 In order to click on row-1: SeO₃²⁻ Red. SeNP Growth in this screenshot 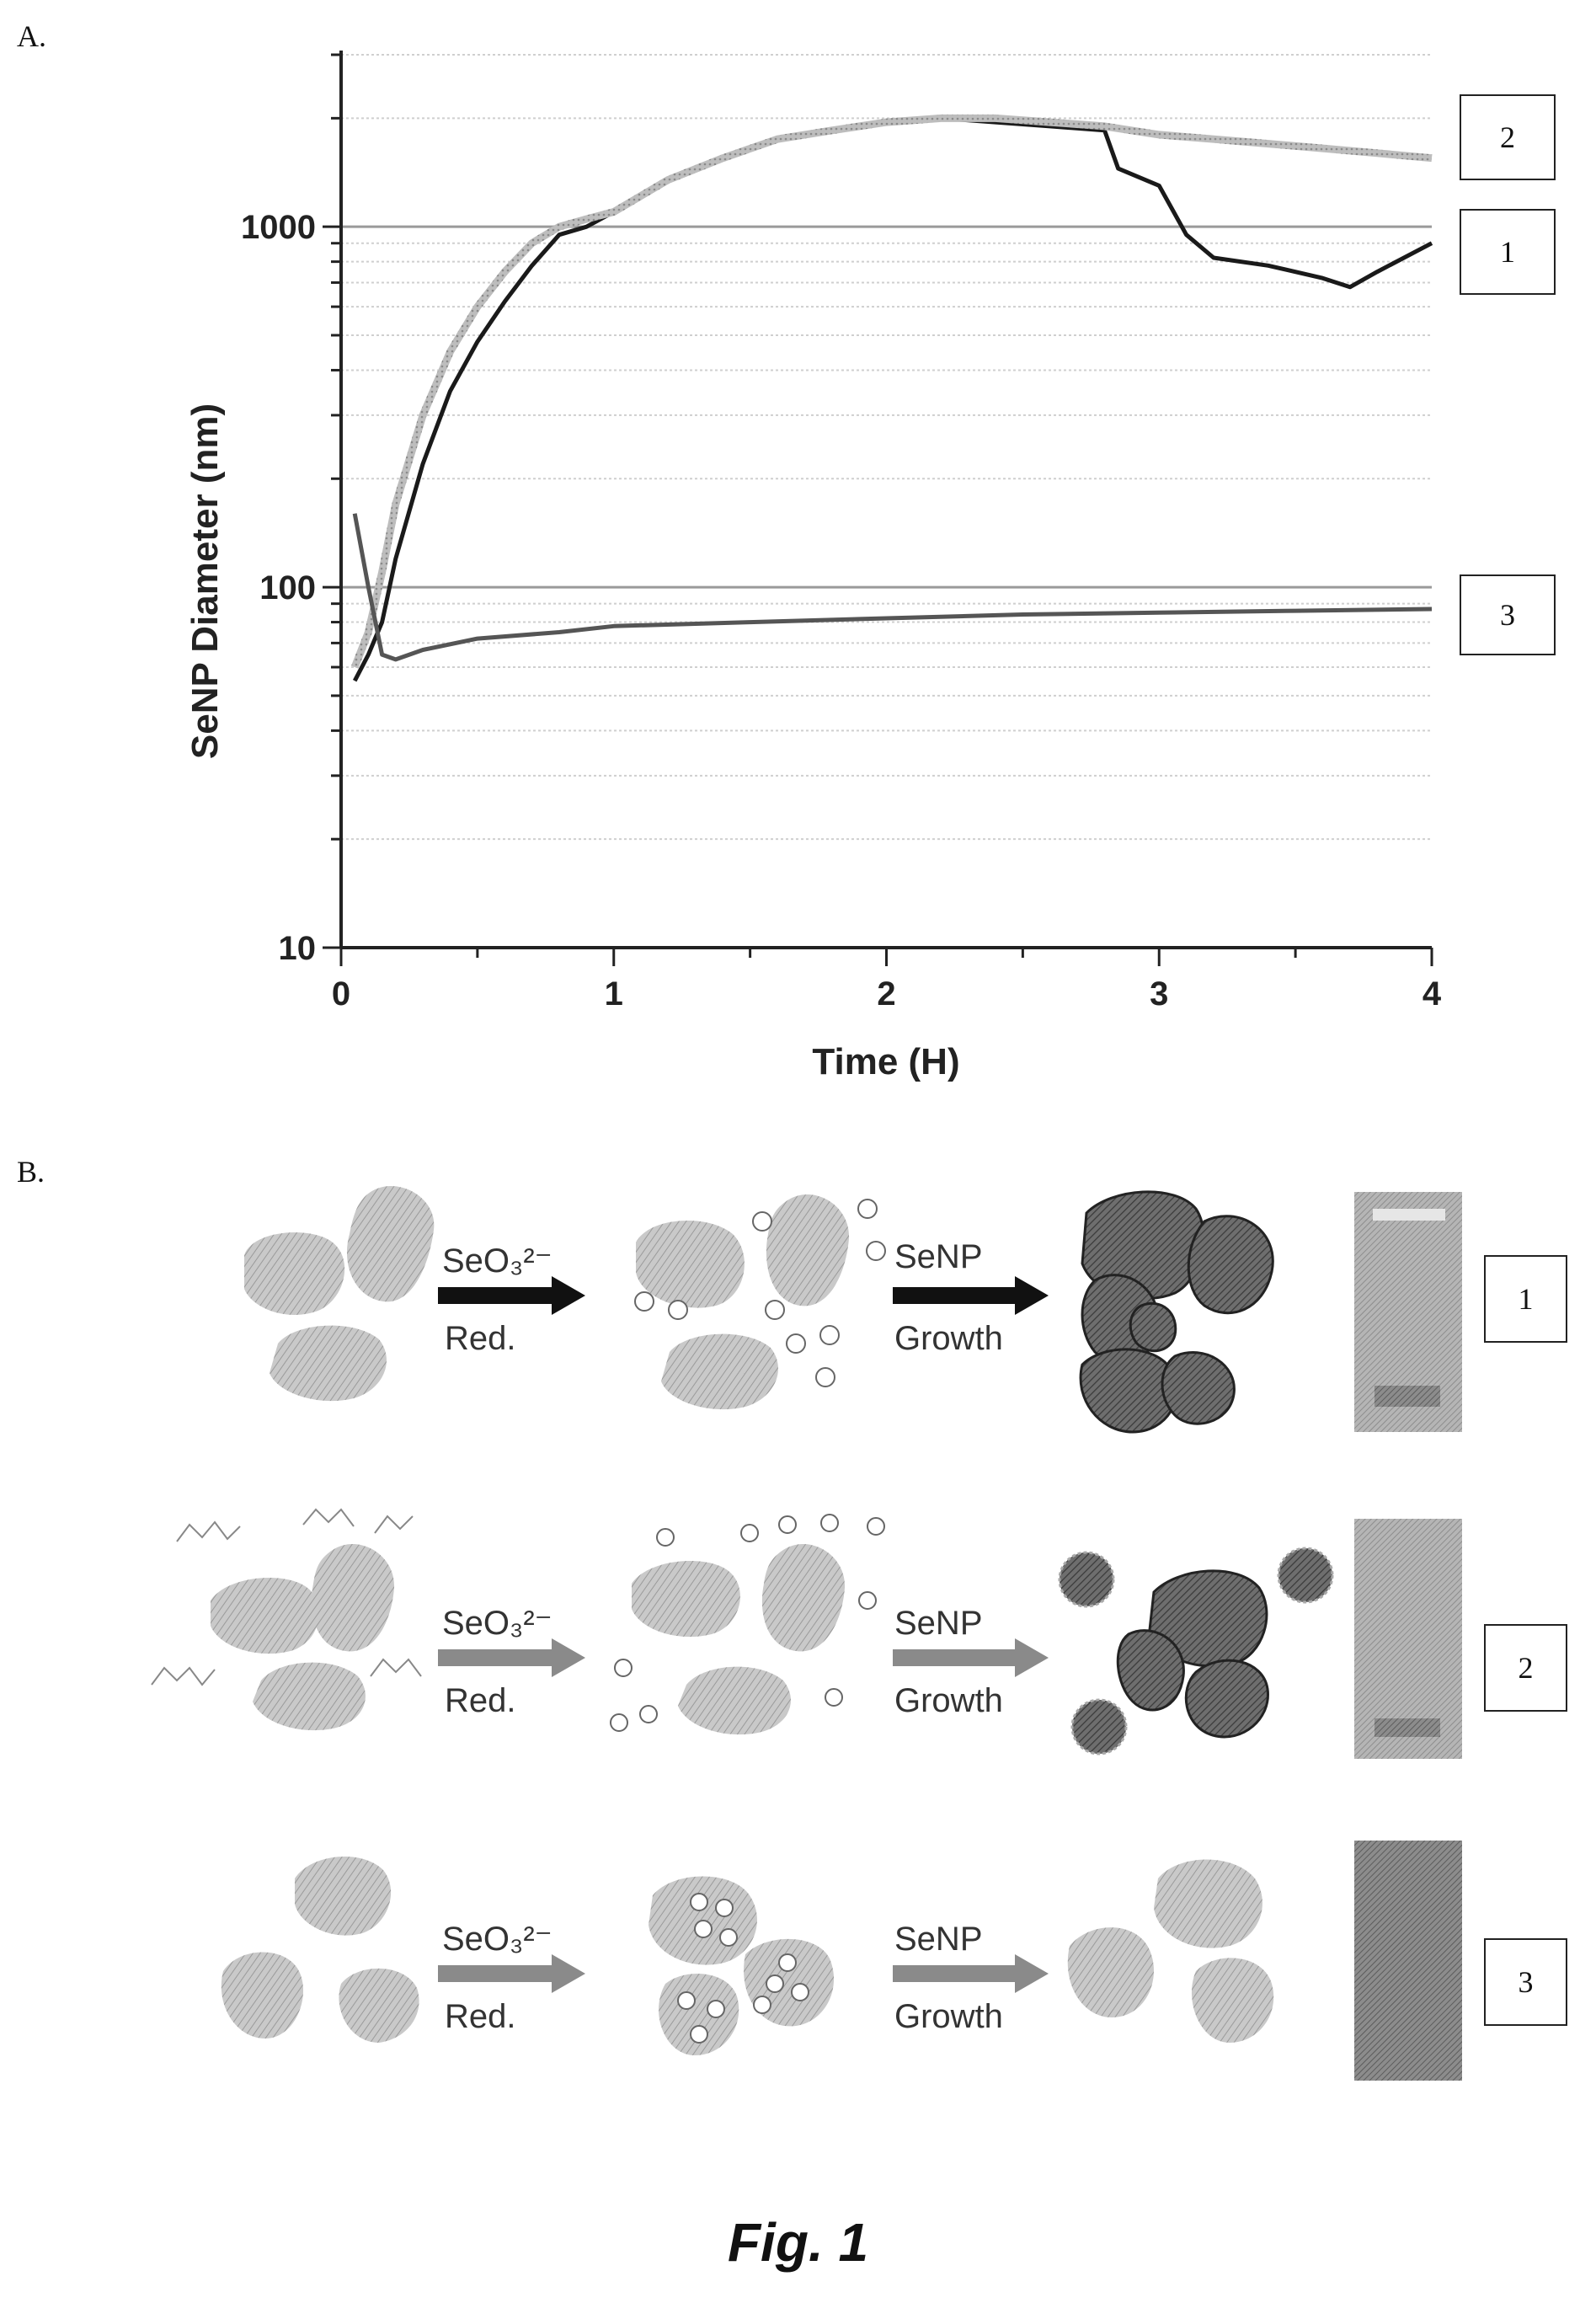, I will do `click(853, 1309)`.